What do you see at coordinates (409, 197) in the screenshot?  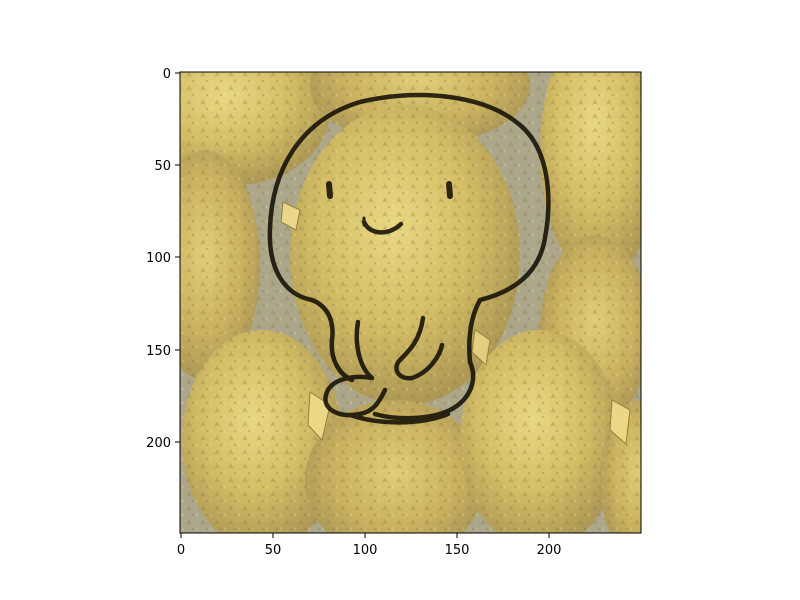 I see `cartoon-head` at bounding box center [409, 197].